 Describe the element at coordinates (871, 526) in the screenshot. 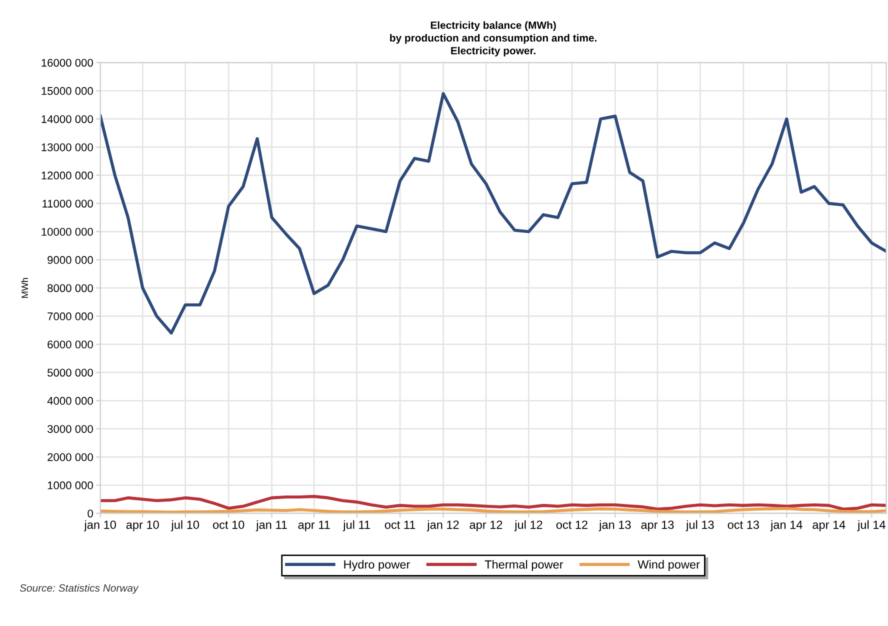

I see `x-tick-label: jul 14` at that location.